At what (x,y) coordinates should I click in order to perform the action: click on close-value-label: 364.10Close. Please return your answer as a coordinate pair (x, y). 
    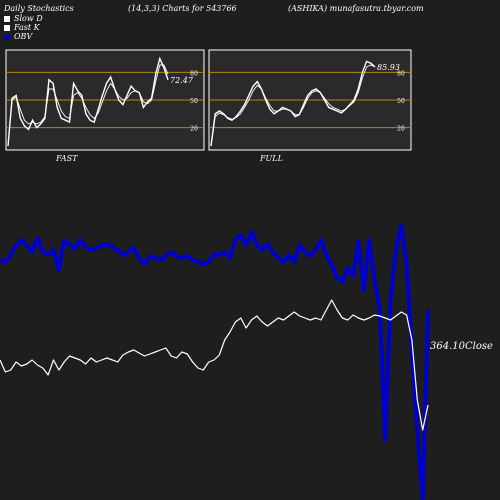
    Looking at the image, I should click on (461, 346).